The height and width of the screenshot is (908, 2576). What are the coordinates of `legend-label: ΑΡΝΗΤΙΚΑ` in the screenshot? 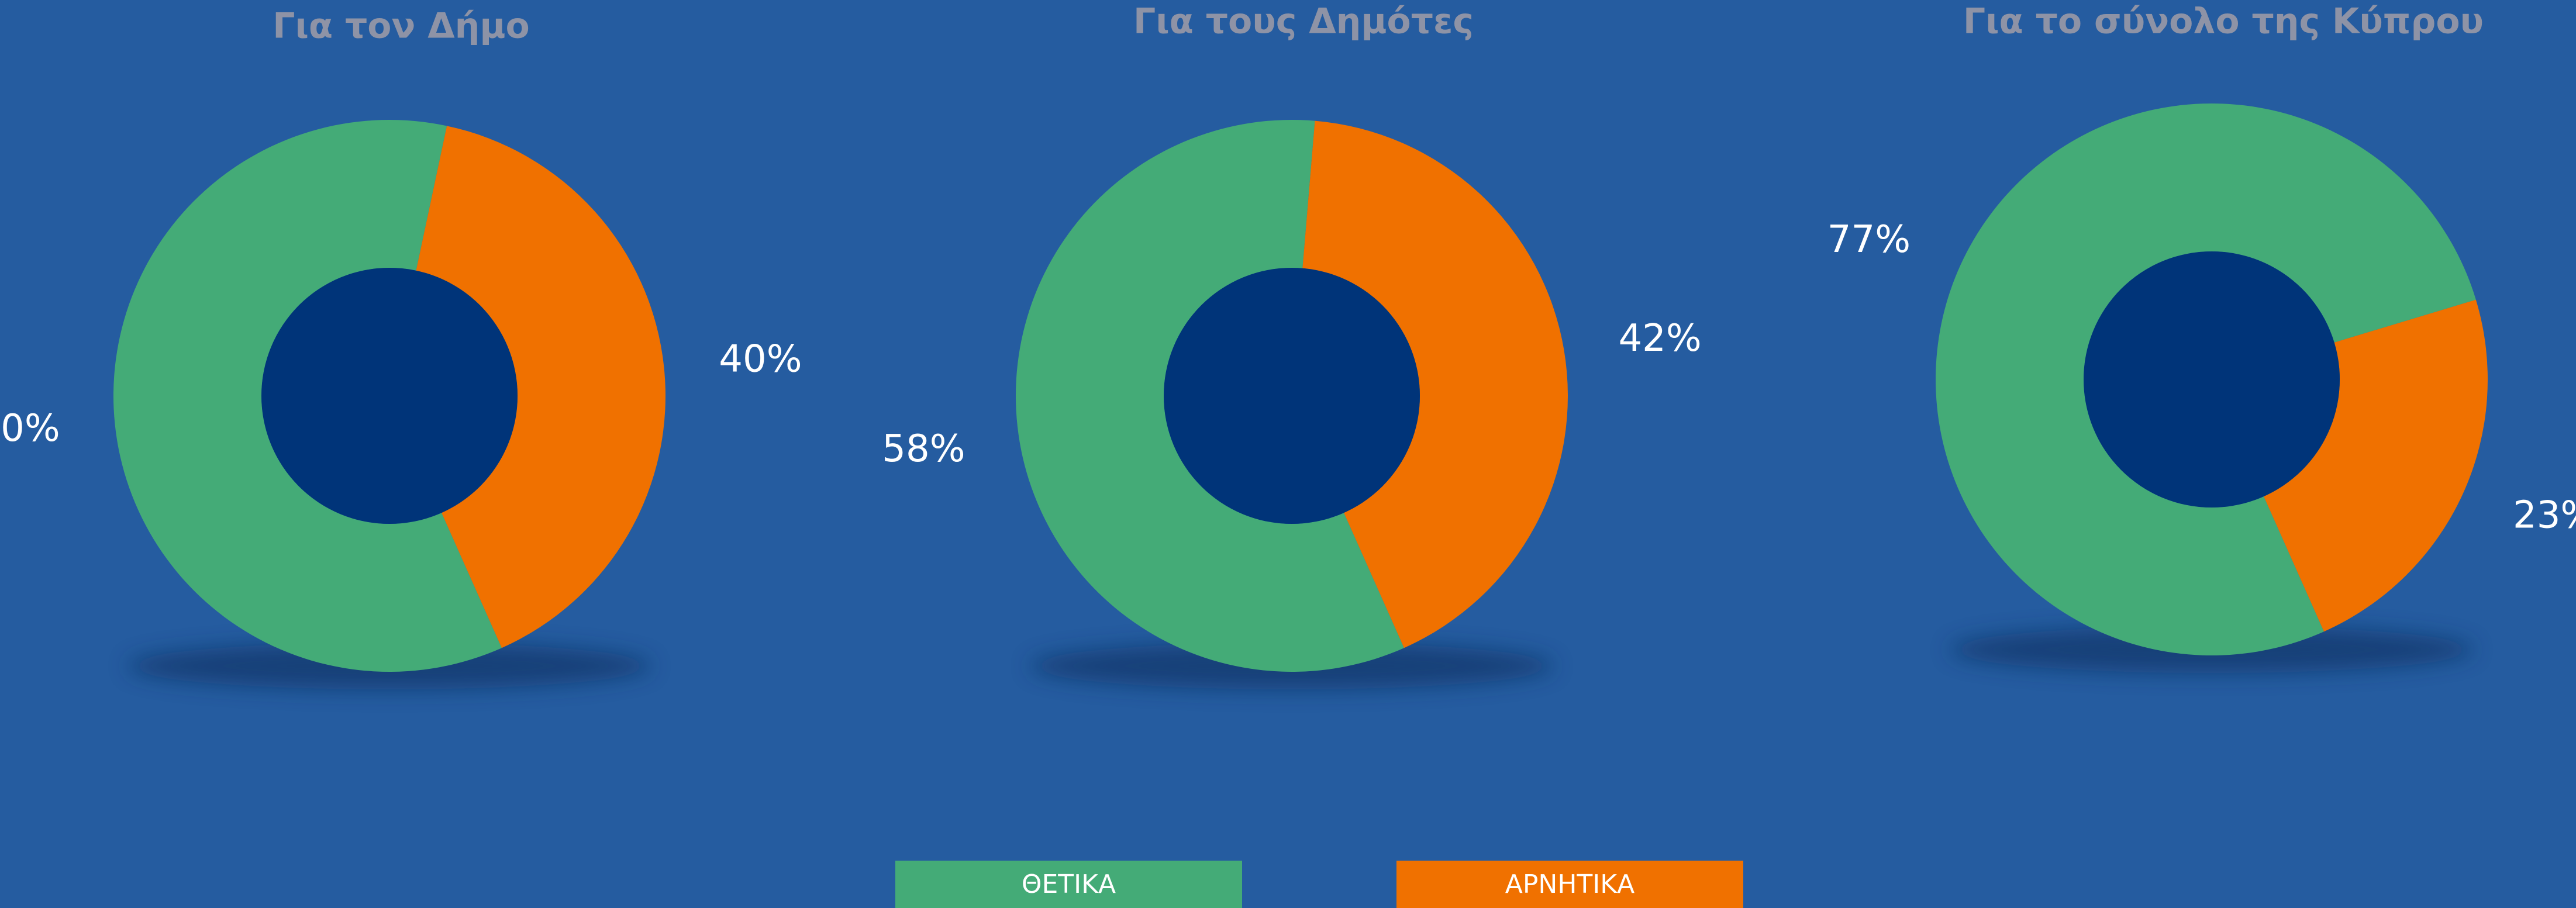 It's located at (1570, 884).